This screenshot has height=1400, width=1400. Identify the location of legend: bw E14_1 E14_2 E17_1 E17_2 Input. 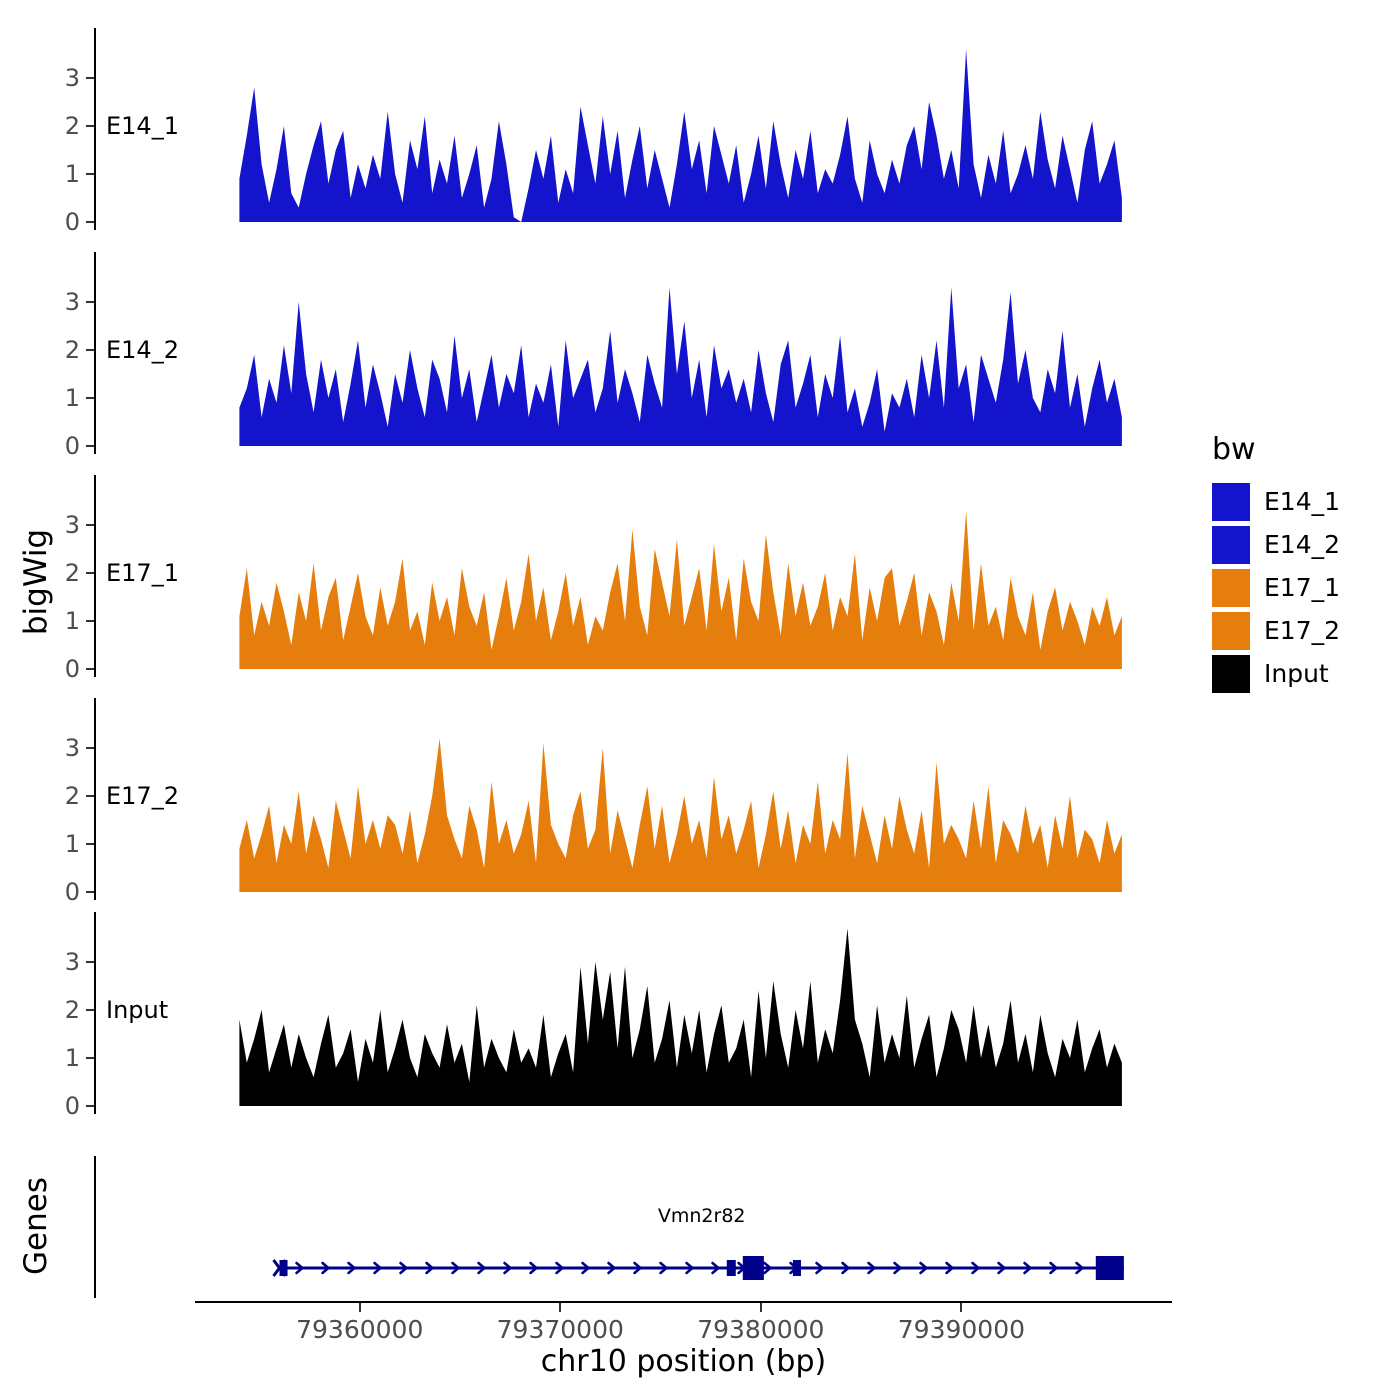
(1276, 565).